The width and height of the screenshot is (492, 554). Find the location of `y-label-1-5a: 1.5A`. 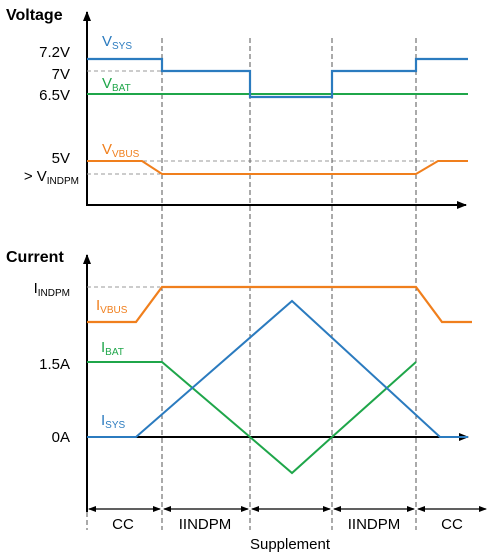

y-label-1-5a: 1.5A is located at coordinates (54, 364).